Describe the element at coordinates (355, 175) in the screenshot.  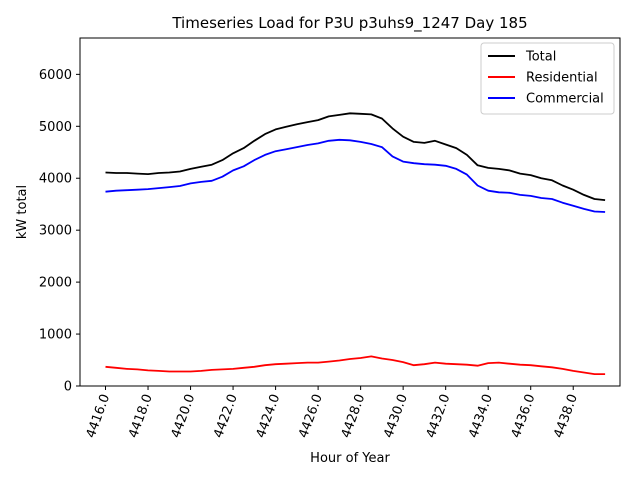
I see `series-line-commercial` at that location.